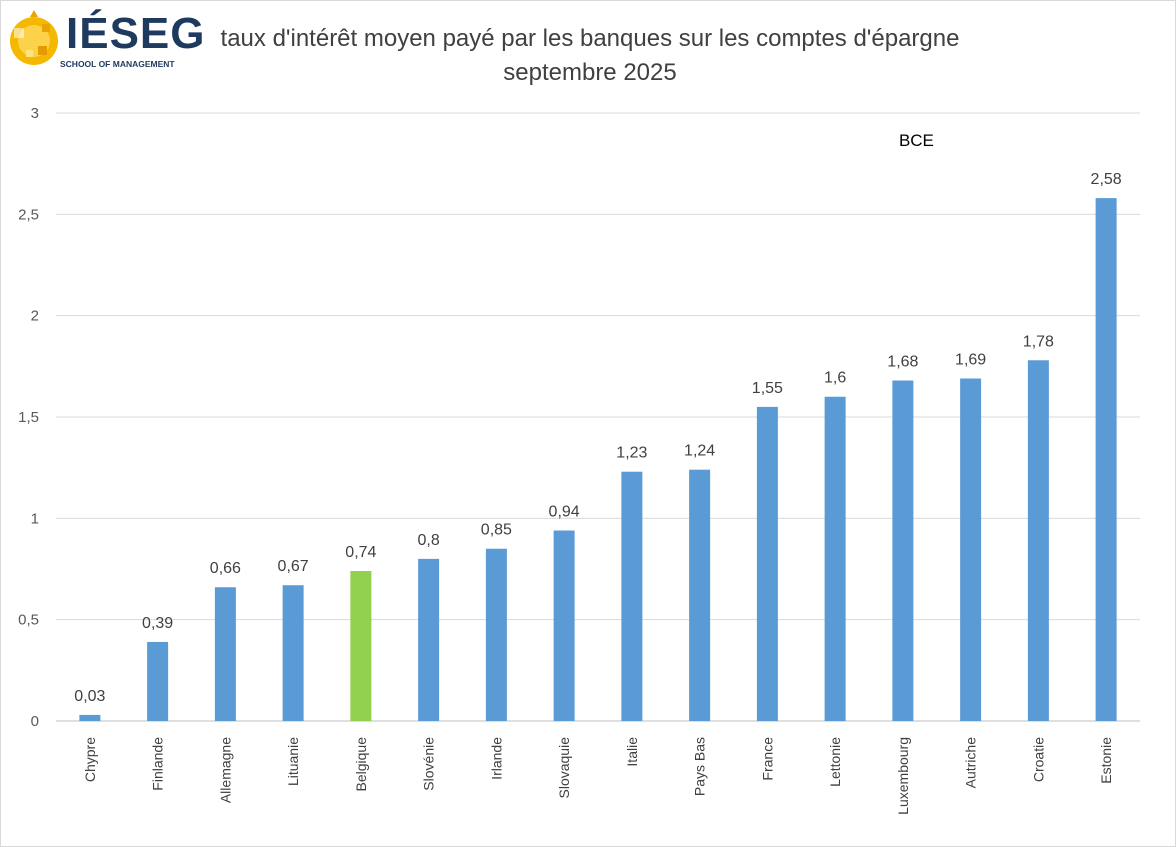 This screenshot has height=847, width=1176. I want to click on y-tick-label: 1,5, so click(28, 417).